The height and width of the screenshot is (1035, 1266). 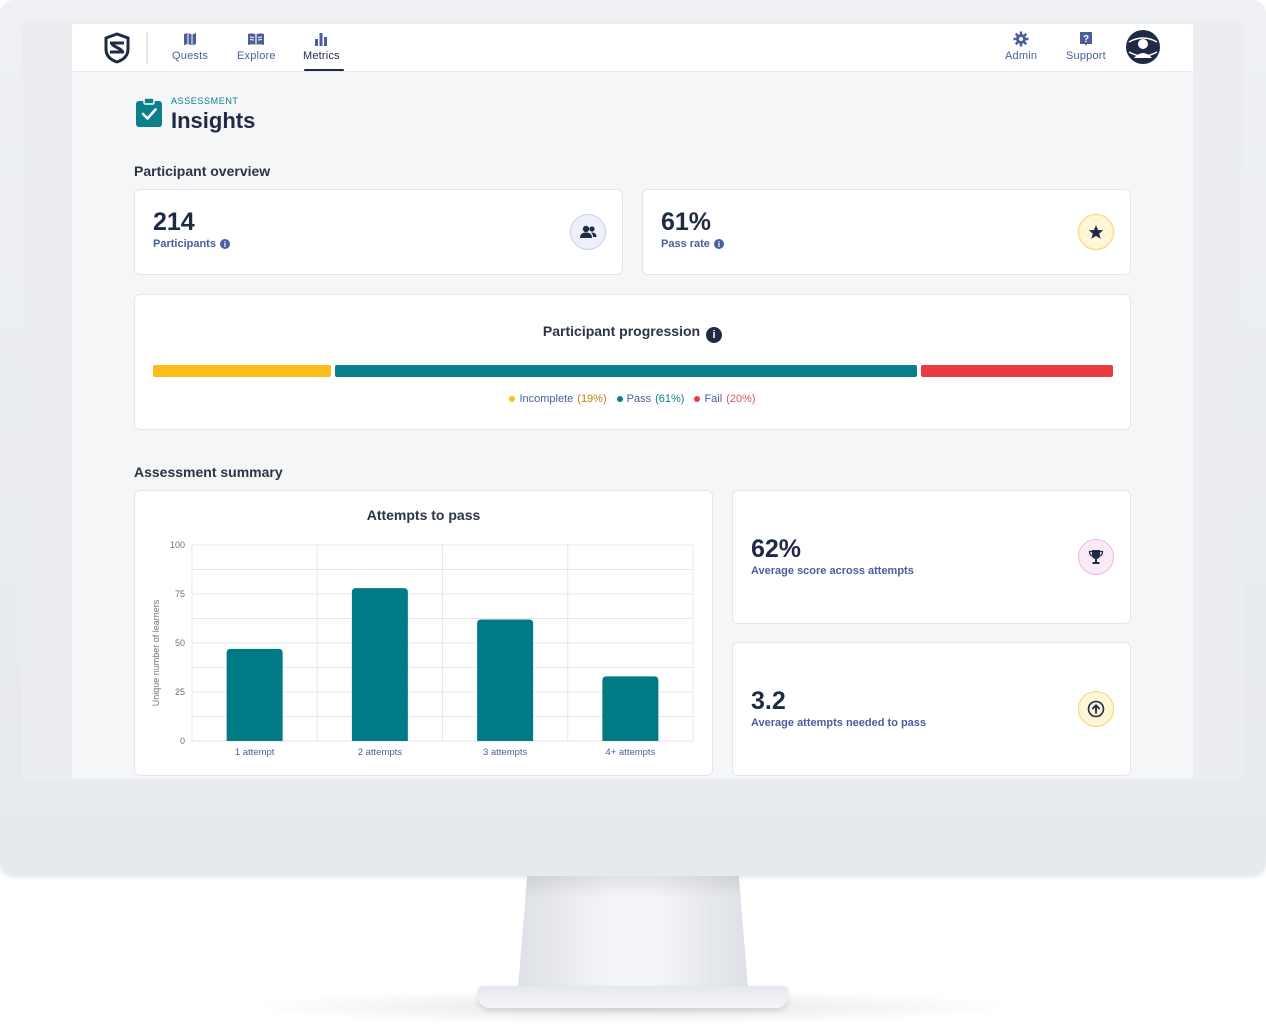 I want to click on monitor-stand-foot, so click(x=633, y=997).